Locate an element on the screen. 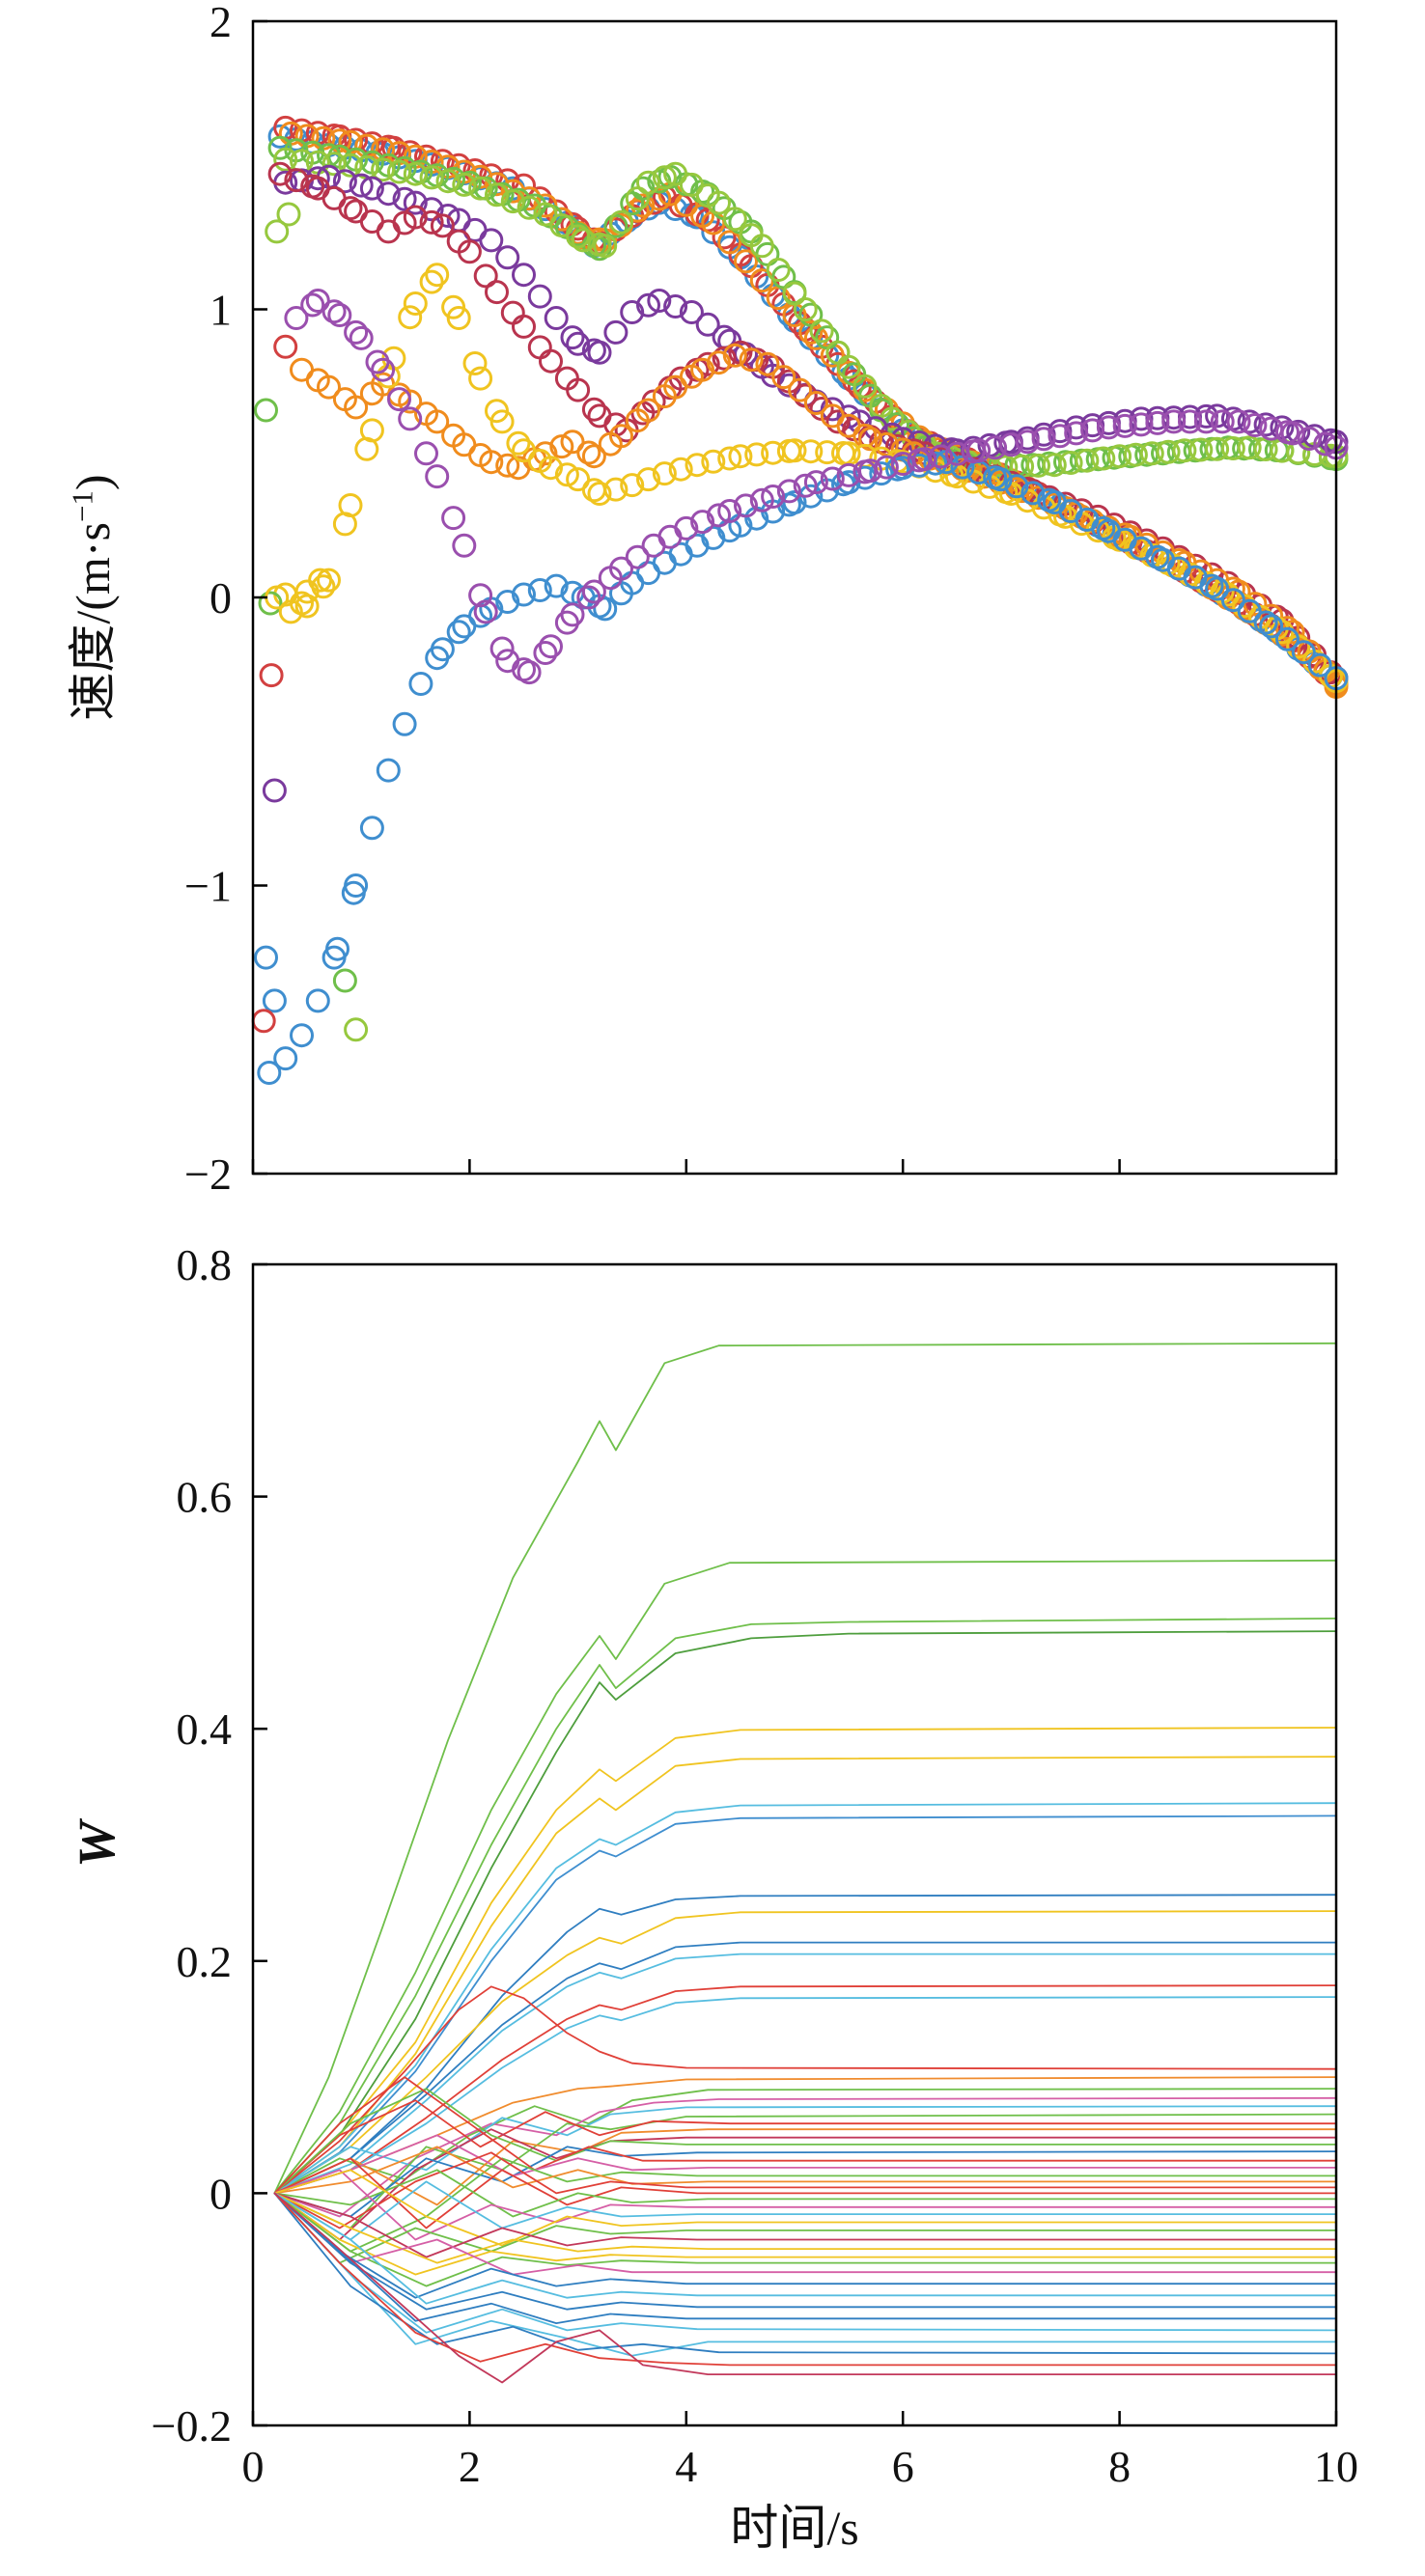 This screenshot has height=2576, width=1425. x-tick-label: 8 is located at coordinates (1119, 2466).